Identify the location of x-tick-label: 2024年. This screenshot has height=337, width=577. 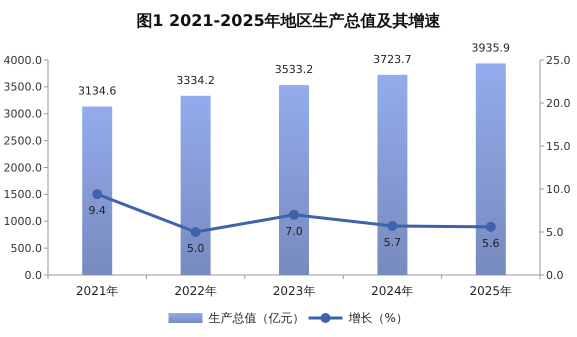
(392, 291).